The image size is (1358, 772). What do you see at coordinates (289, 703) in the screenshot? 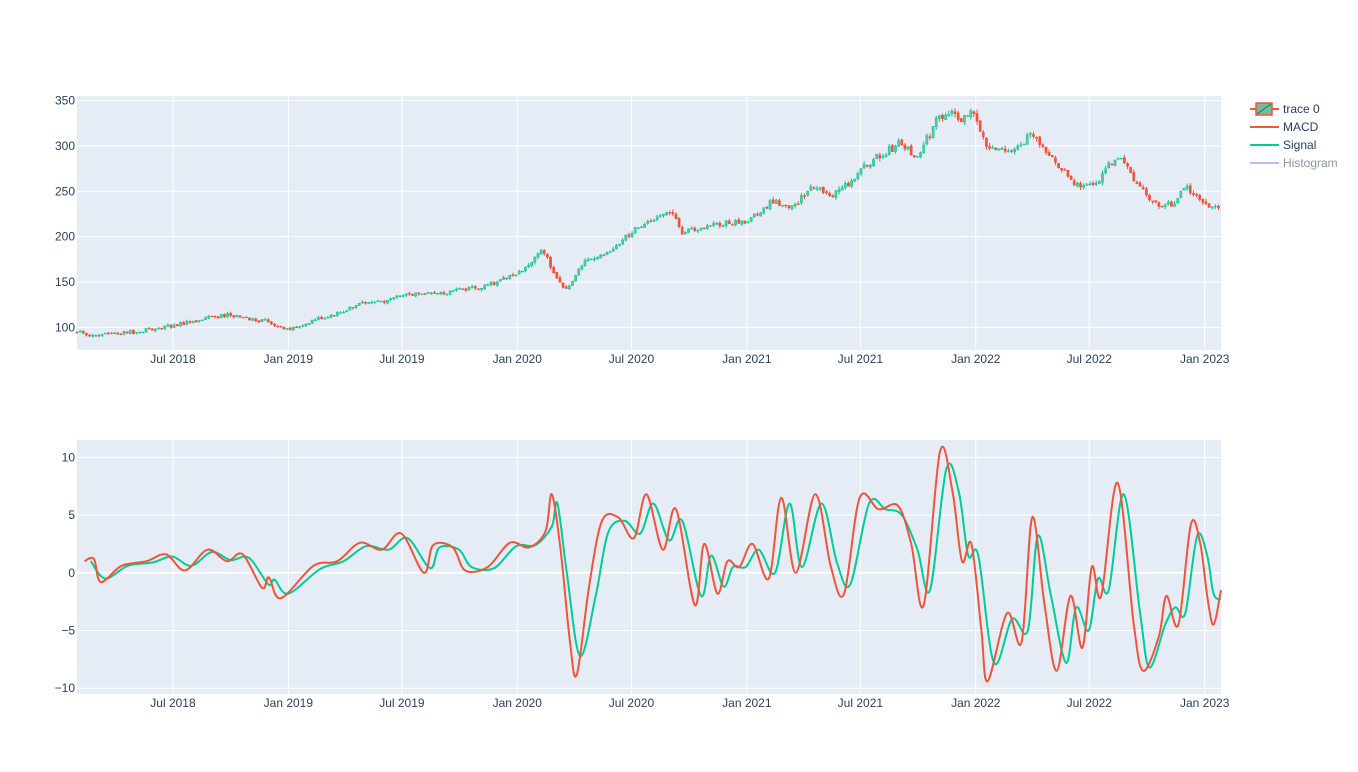
I see `x-tick-label: Jan 2019` at bounding box center [289, 703].